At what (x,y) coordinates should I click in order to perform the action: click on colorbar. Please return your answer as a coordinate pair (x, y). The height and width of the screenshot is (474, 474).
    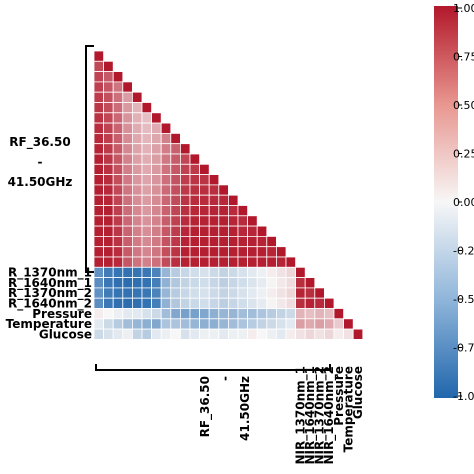
    Looking at the image, I should click on (446, 202).